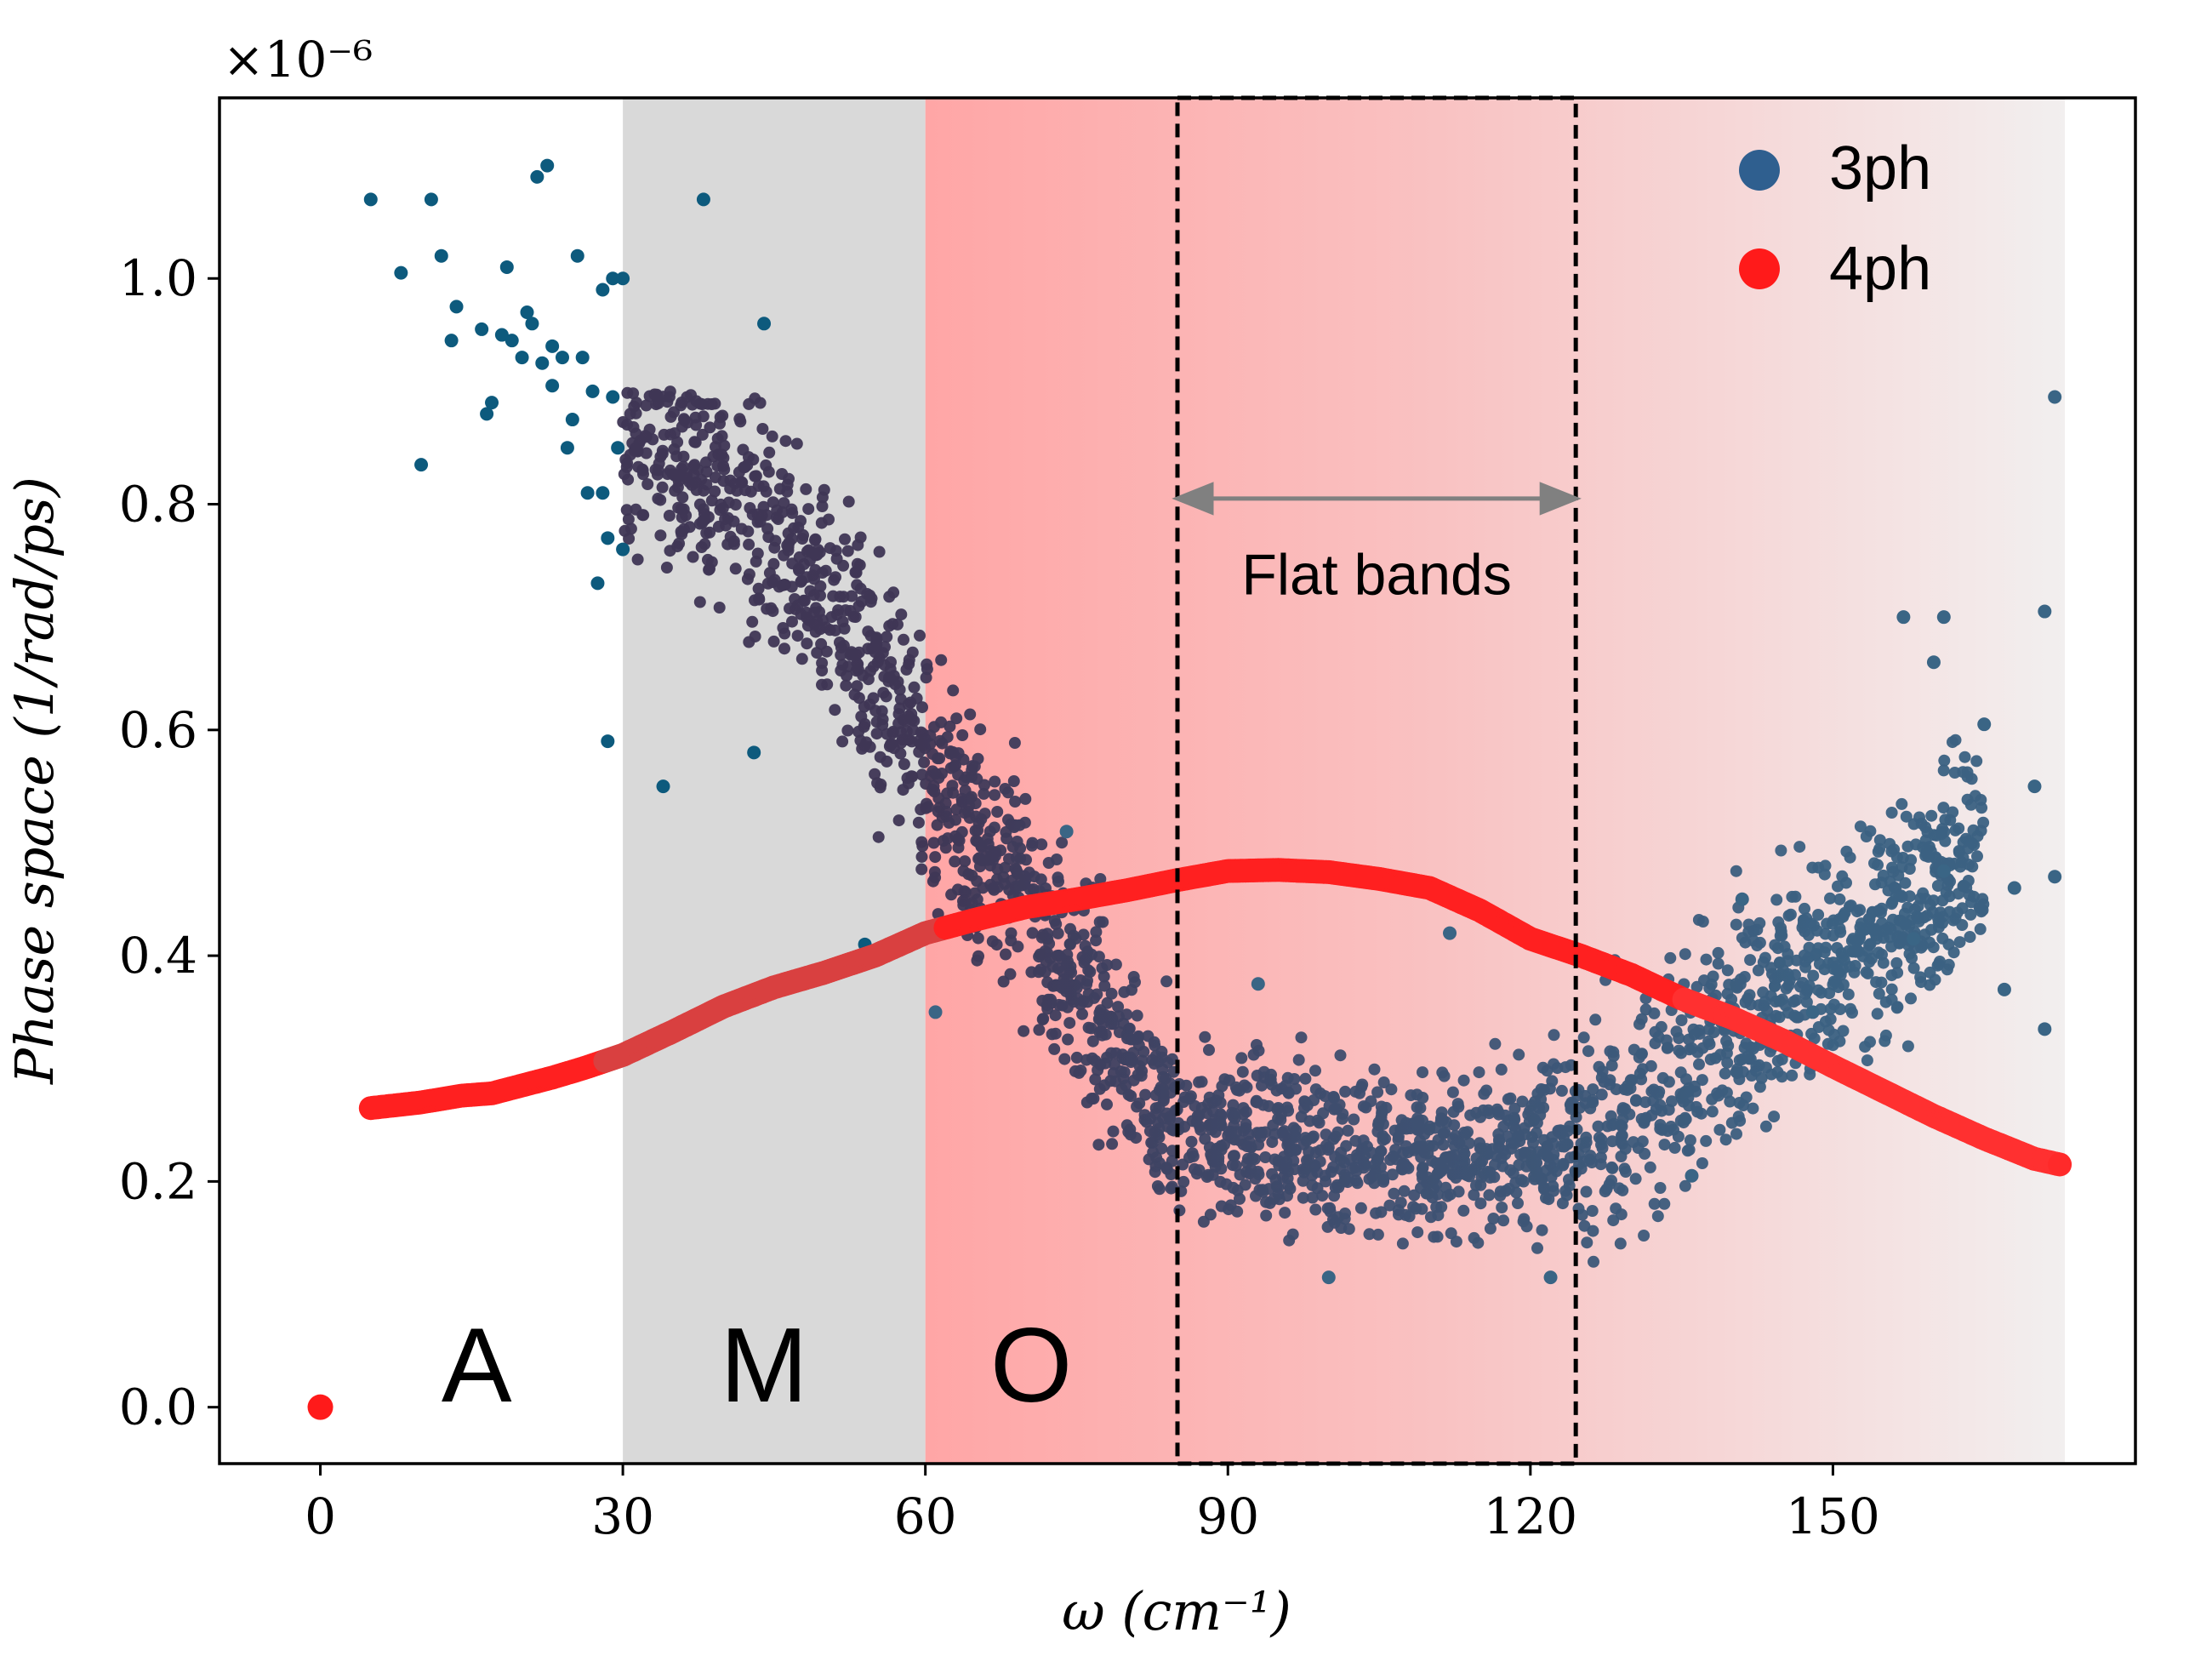  I want to click on flat-bands-label: Flat bands, so click(1376, 575).